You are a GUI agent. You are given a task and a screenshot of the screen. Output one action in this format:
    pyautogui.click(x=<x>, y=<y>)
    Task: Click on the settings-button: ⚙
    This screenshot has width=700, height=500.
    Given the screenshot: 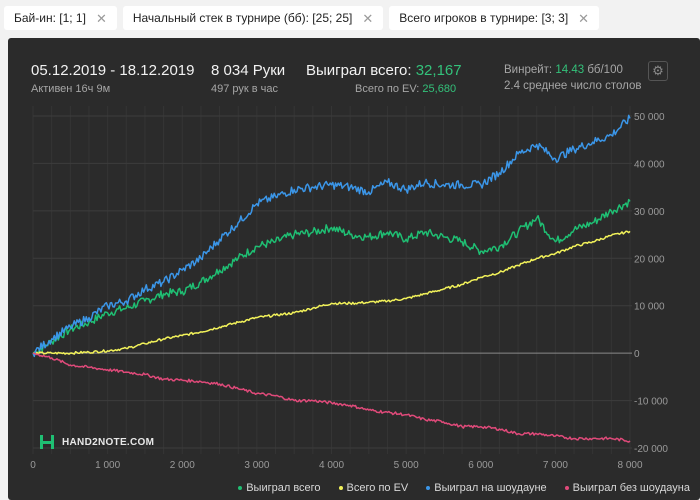 What is the action you would take?
    pyautogui.click(x=658, y=71)
    